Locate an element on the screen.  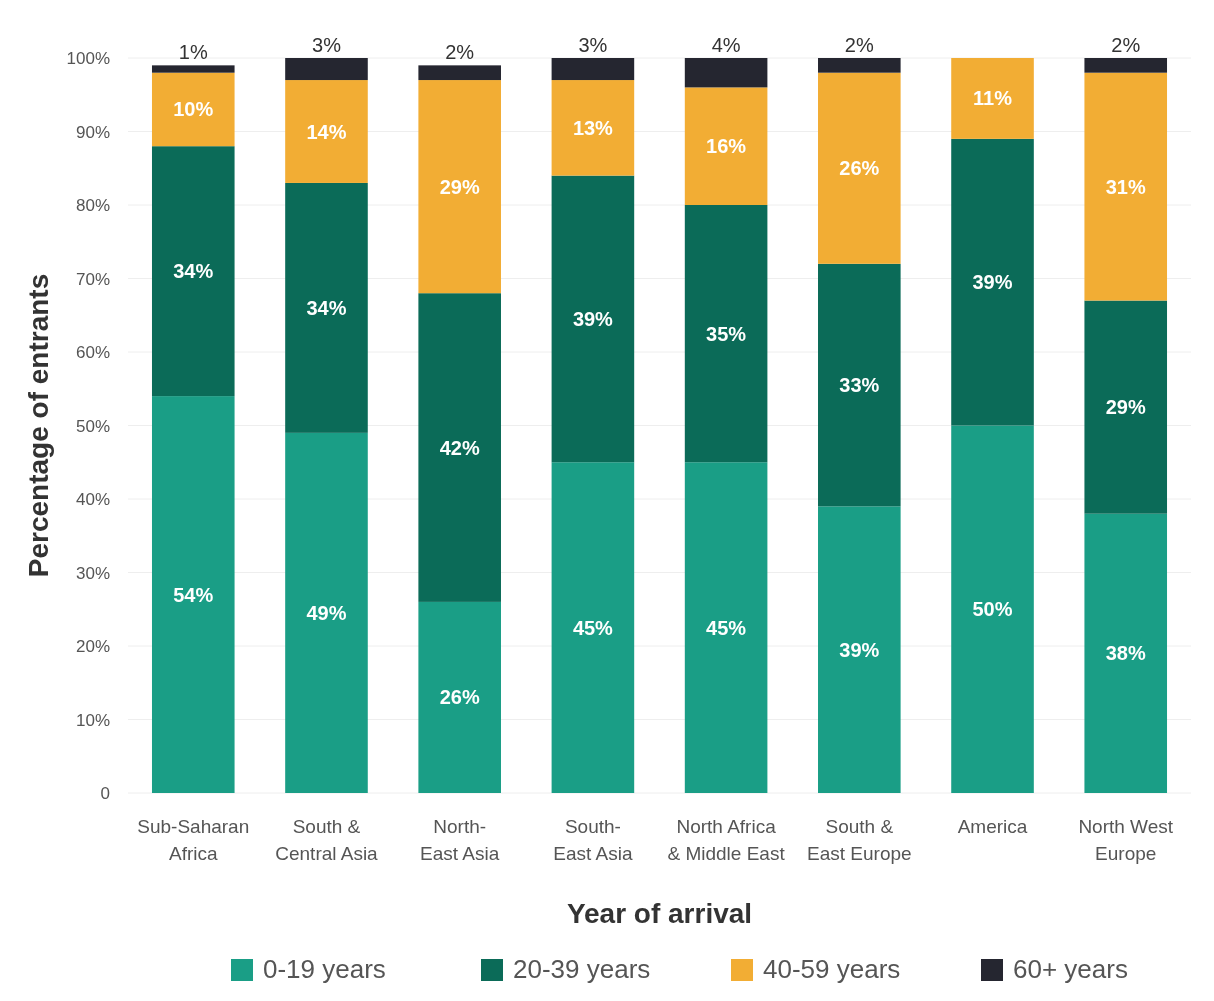
y-tick-label: 80% is located at coordinates (92, 205).